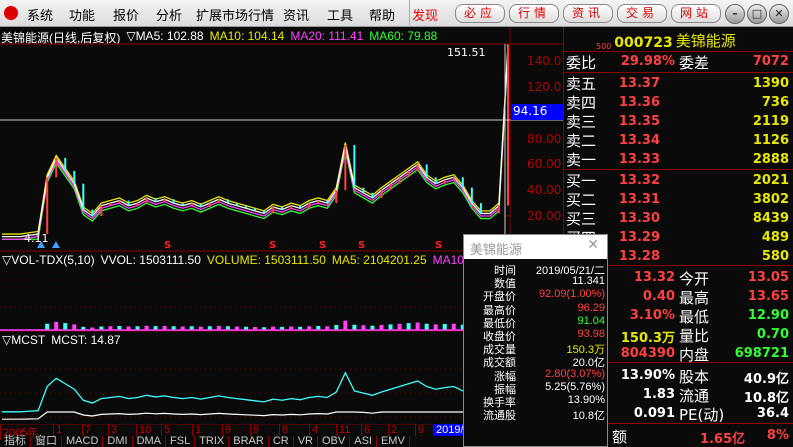  I want to click on tab-asi: ASI, so click(363, 441).